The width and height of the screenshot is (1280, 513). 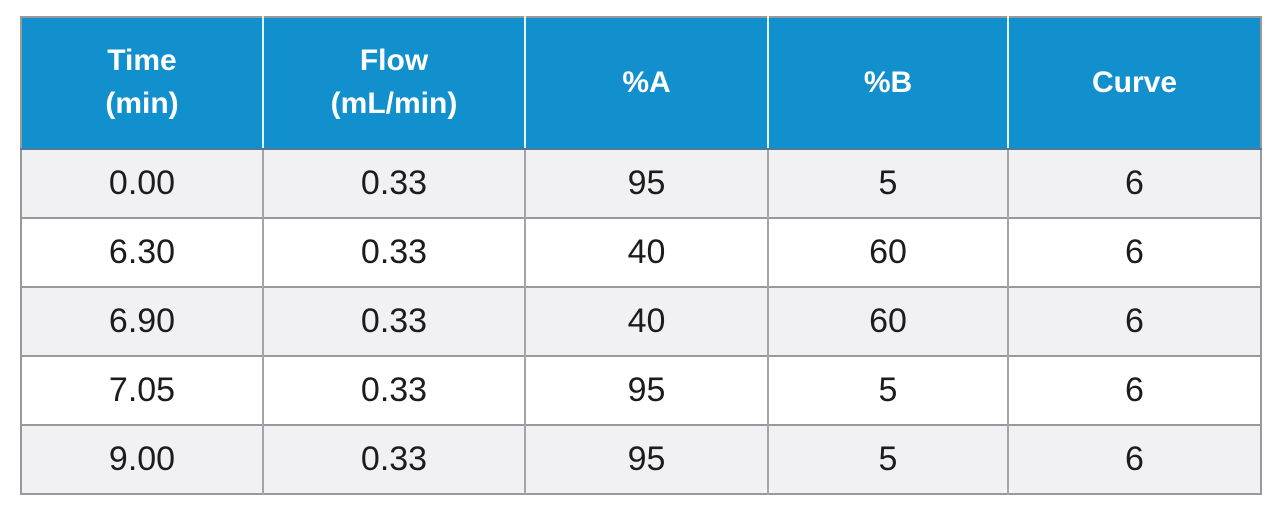 What do you see at coordinates (142, 321) in the screenshot?
I see `cell-time: 6.90` at bounding box center [142, 321].